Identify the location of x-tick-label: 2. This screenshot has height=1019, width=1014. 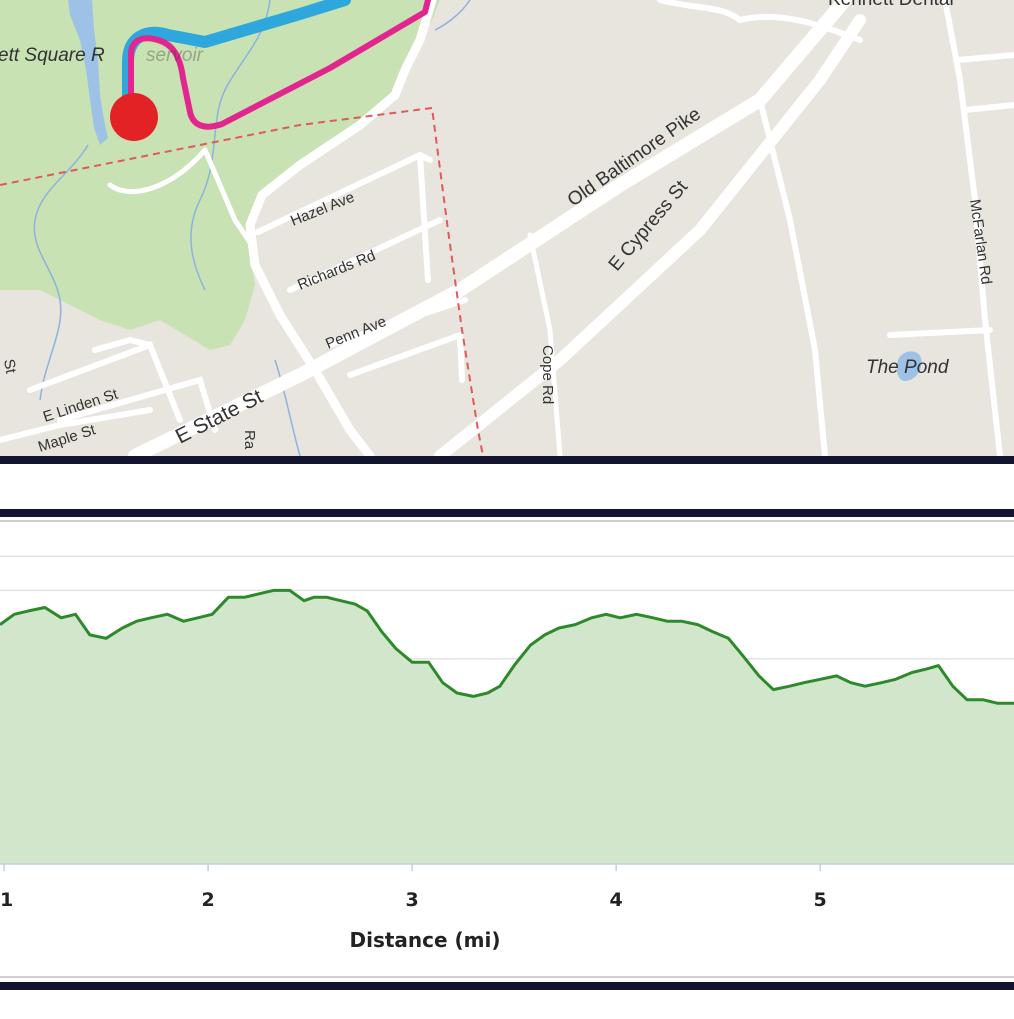
(207, 900).